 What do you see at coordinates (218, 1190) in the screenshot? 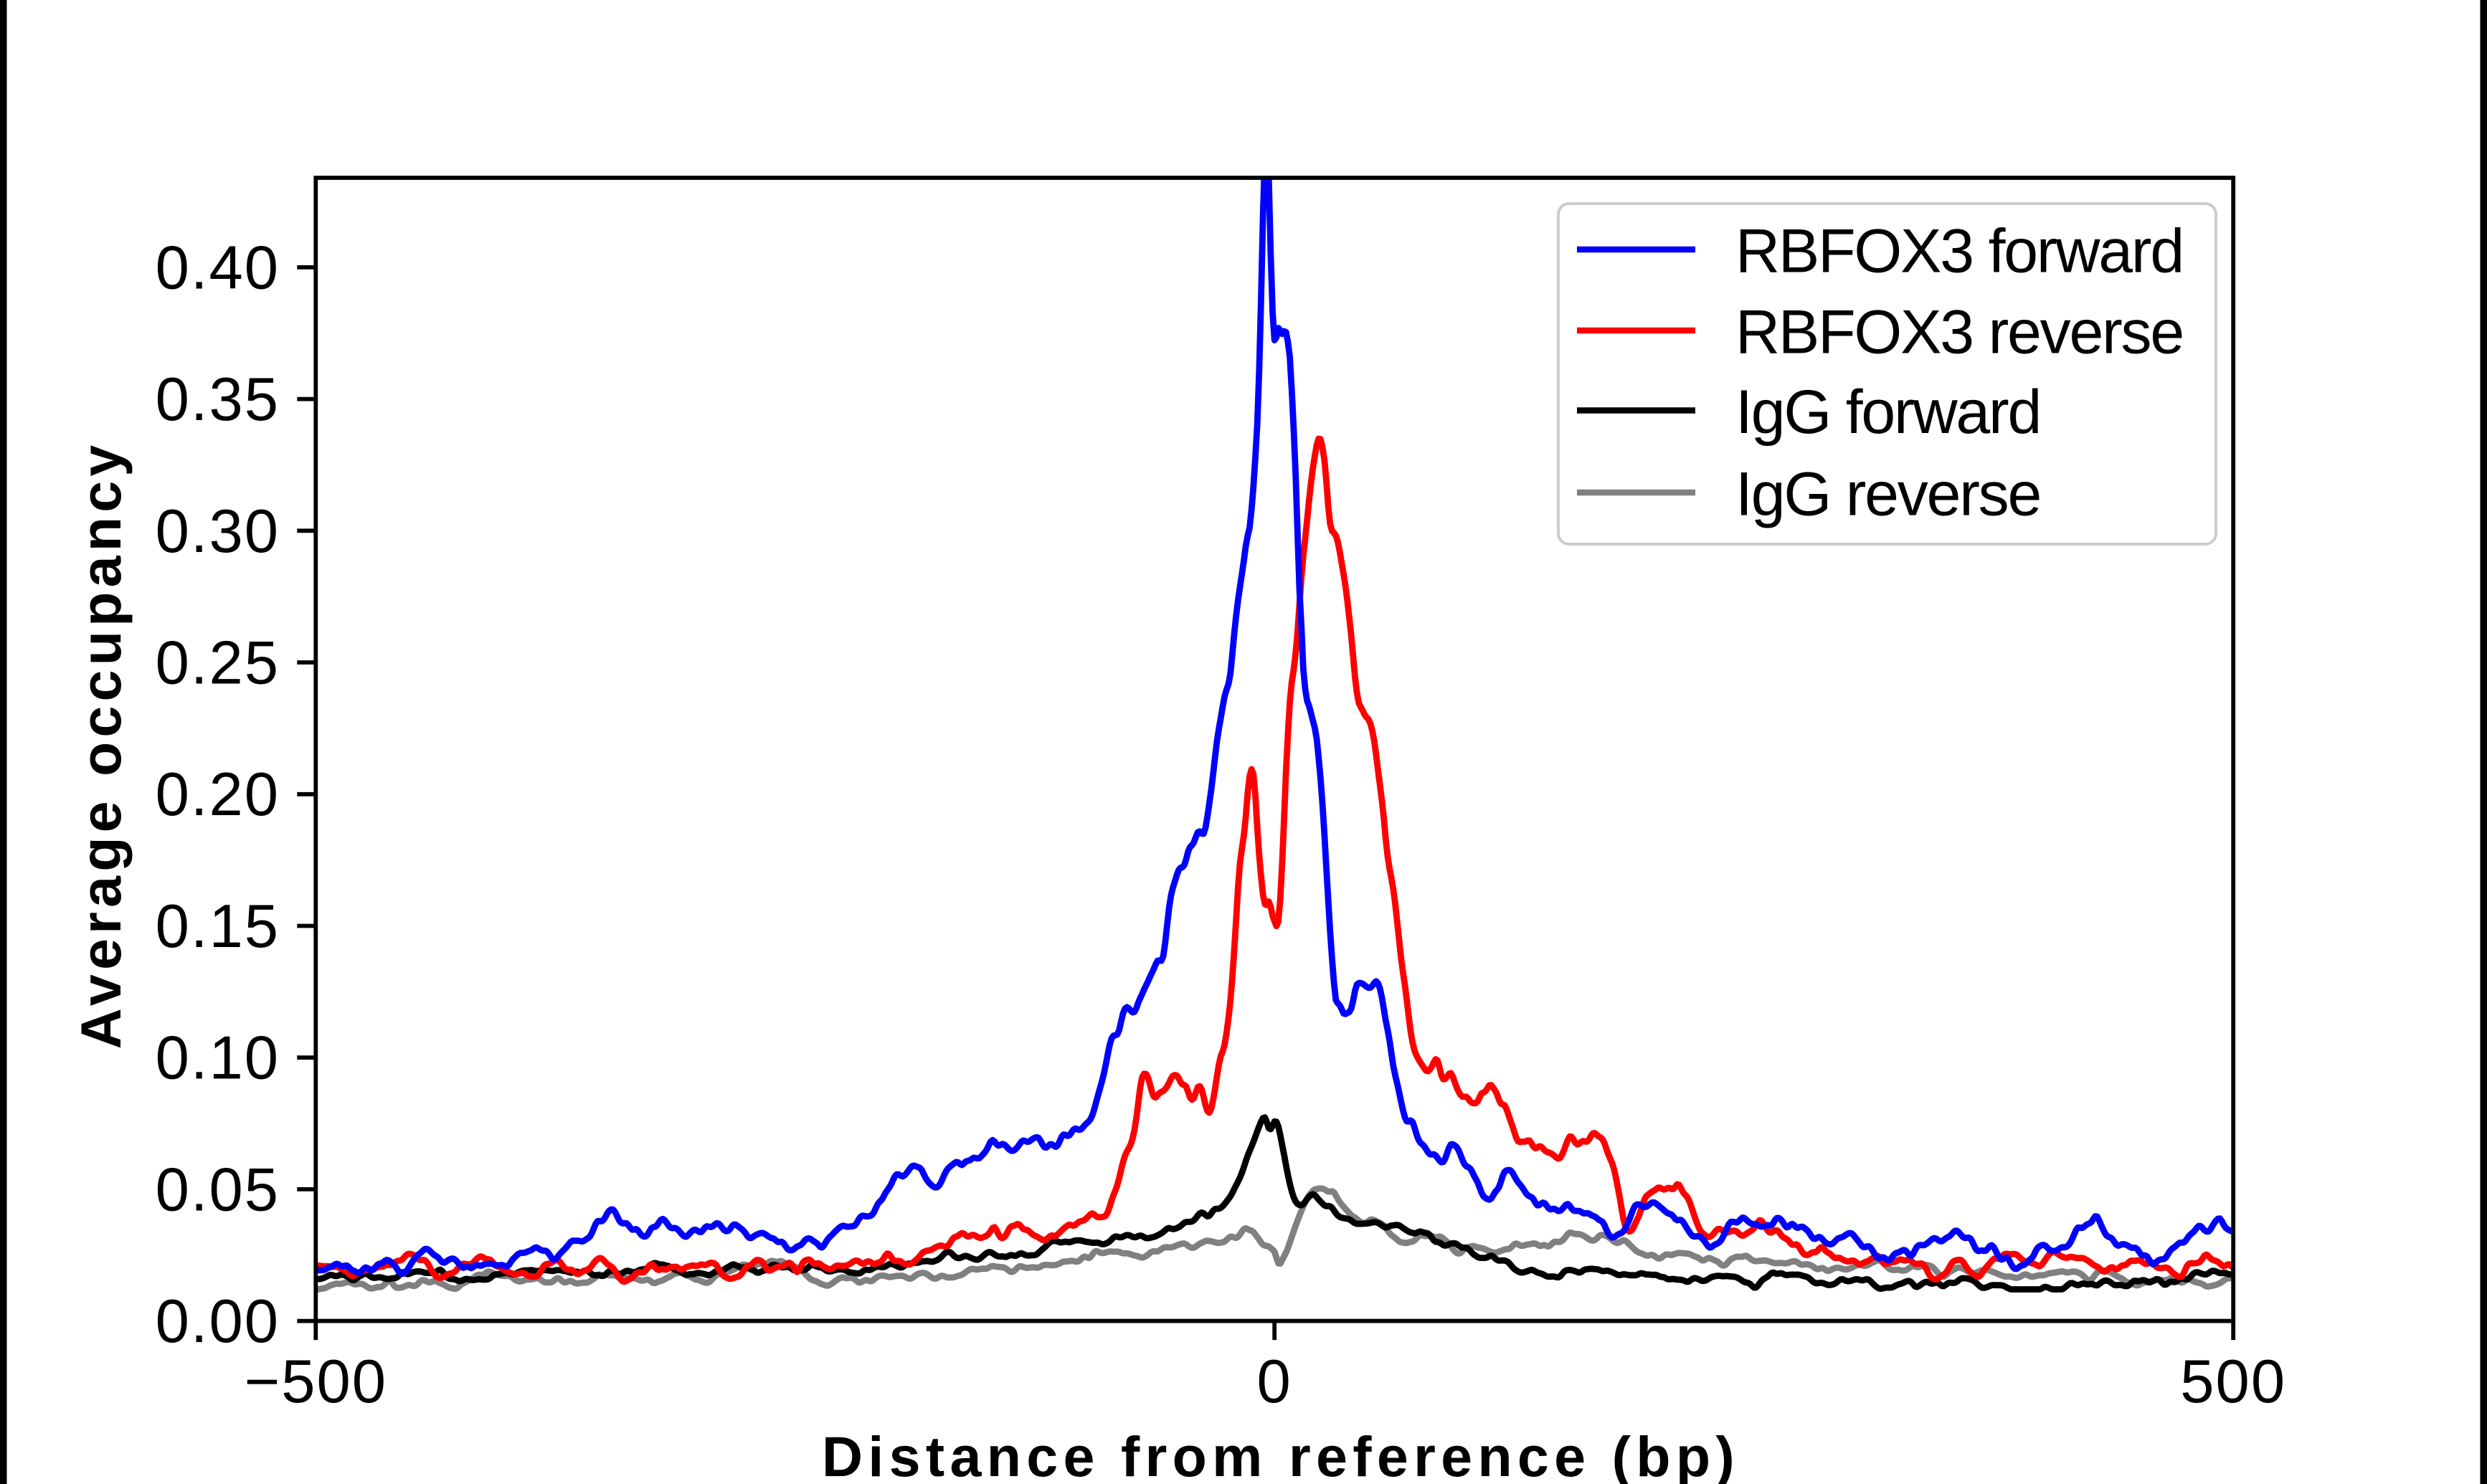
I see `svg-text: 0.05` at bounding box center [218, 1190].